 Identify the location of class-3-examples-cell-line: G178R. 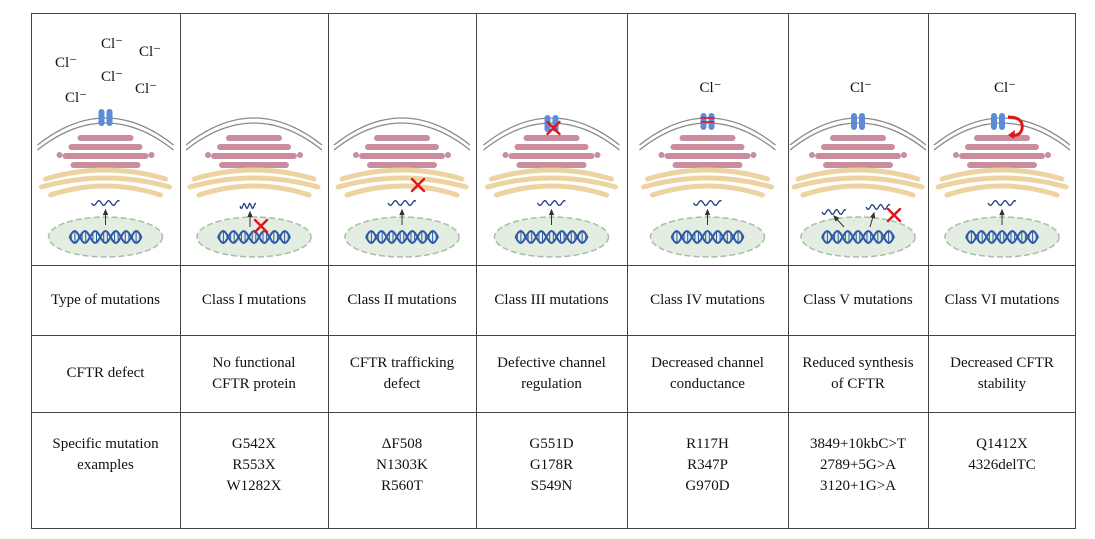
(551, 465).